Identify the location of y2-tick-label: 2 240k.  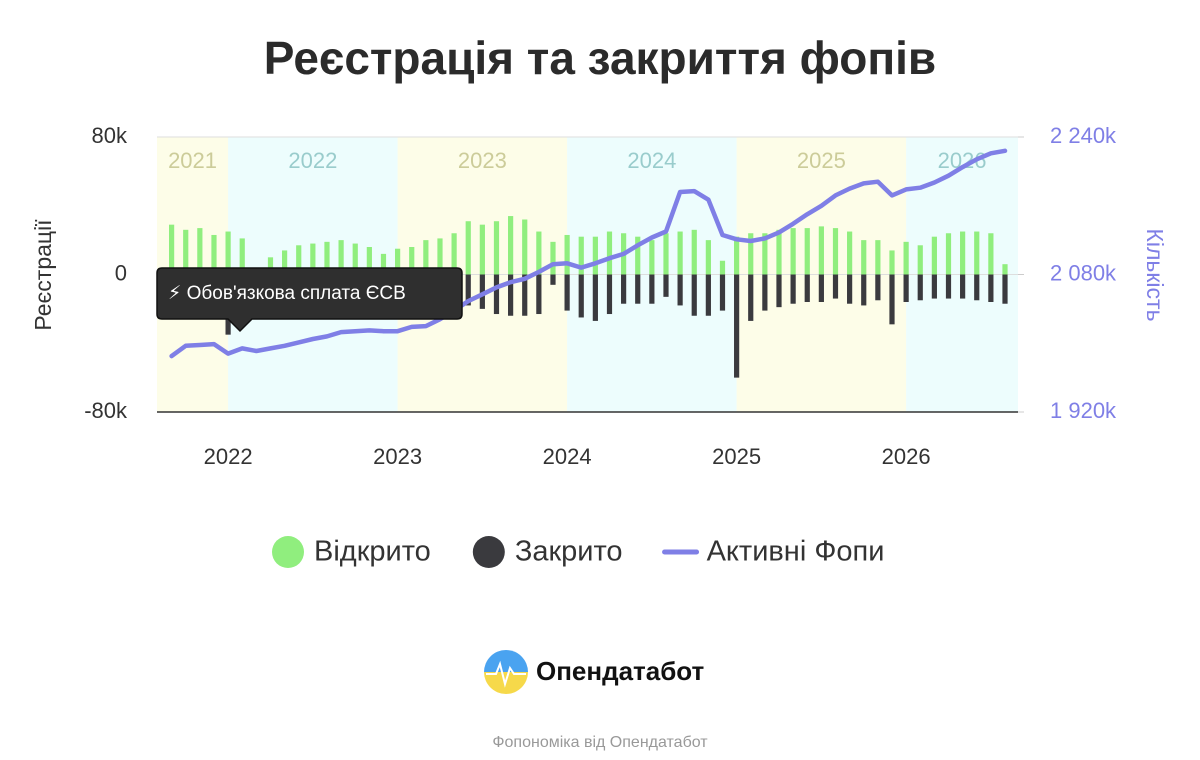
(1083, 135).